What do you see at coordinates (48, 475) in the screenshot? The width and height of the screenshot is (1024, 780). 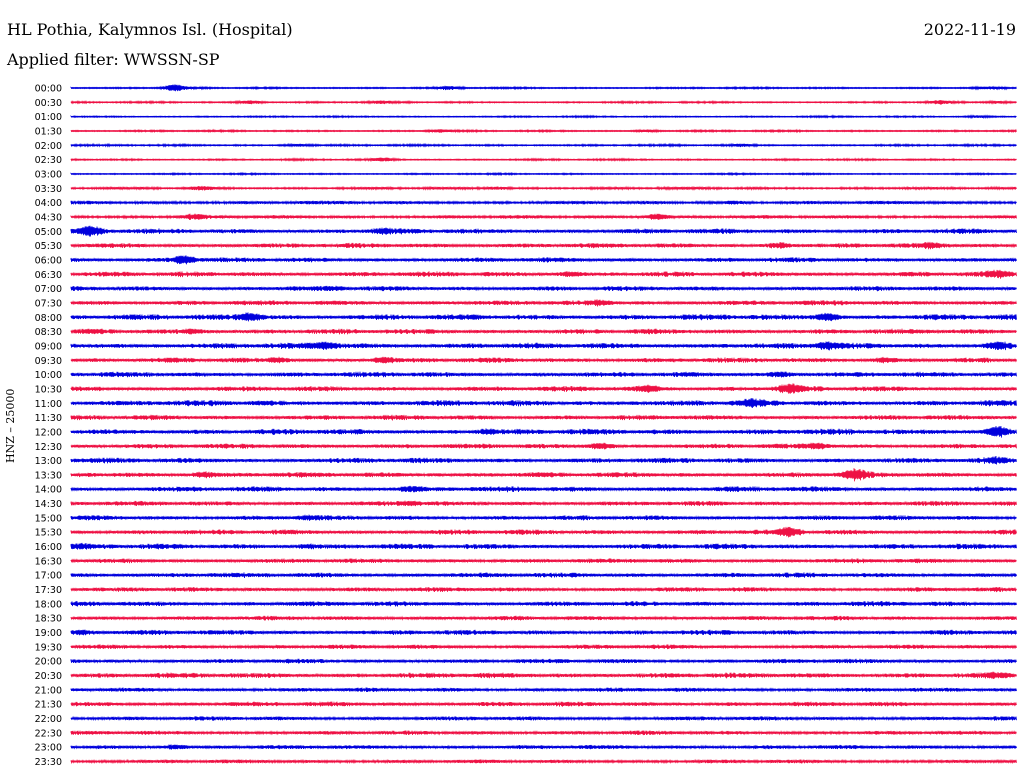 I see `time-label: 13:30` at bounding box center [48, 475].